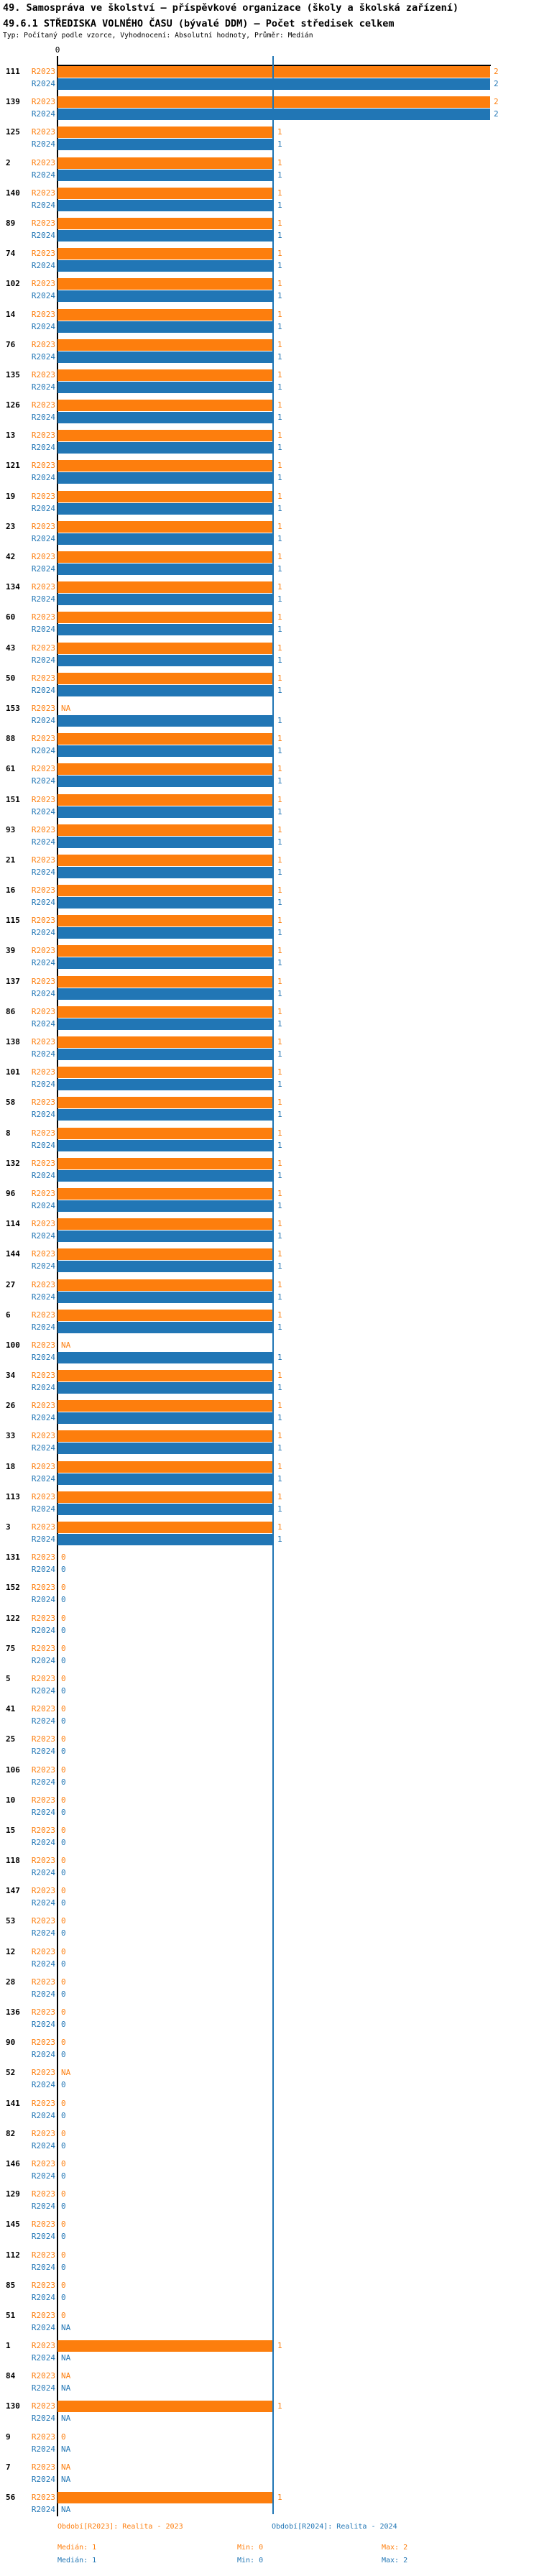 The image size is (539, 2576). Describe the element at coordinates (13, 2163) in the screenshot. I see `category-label: 146` at that location.